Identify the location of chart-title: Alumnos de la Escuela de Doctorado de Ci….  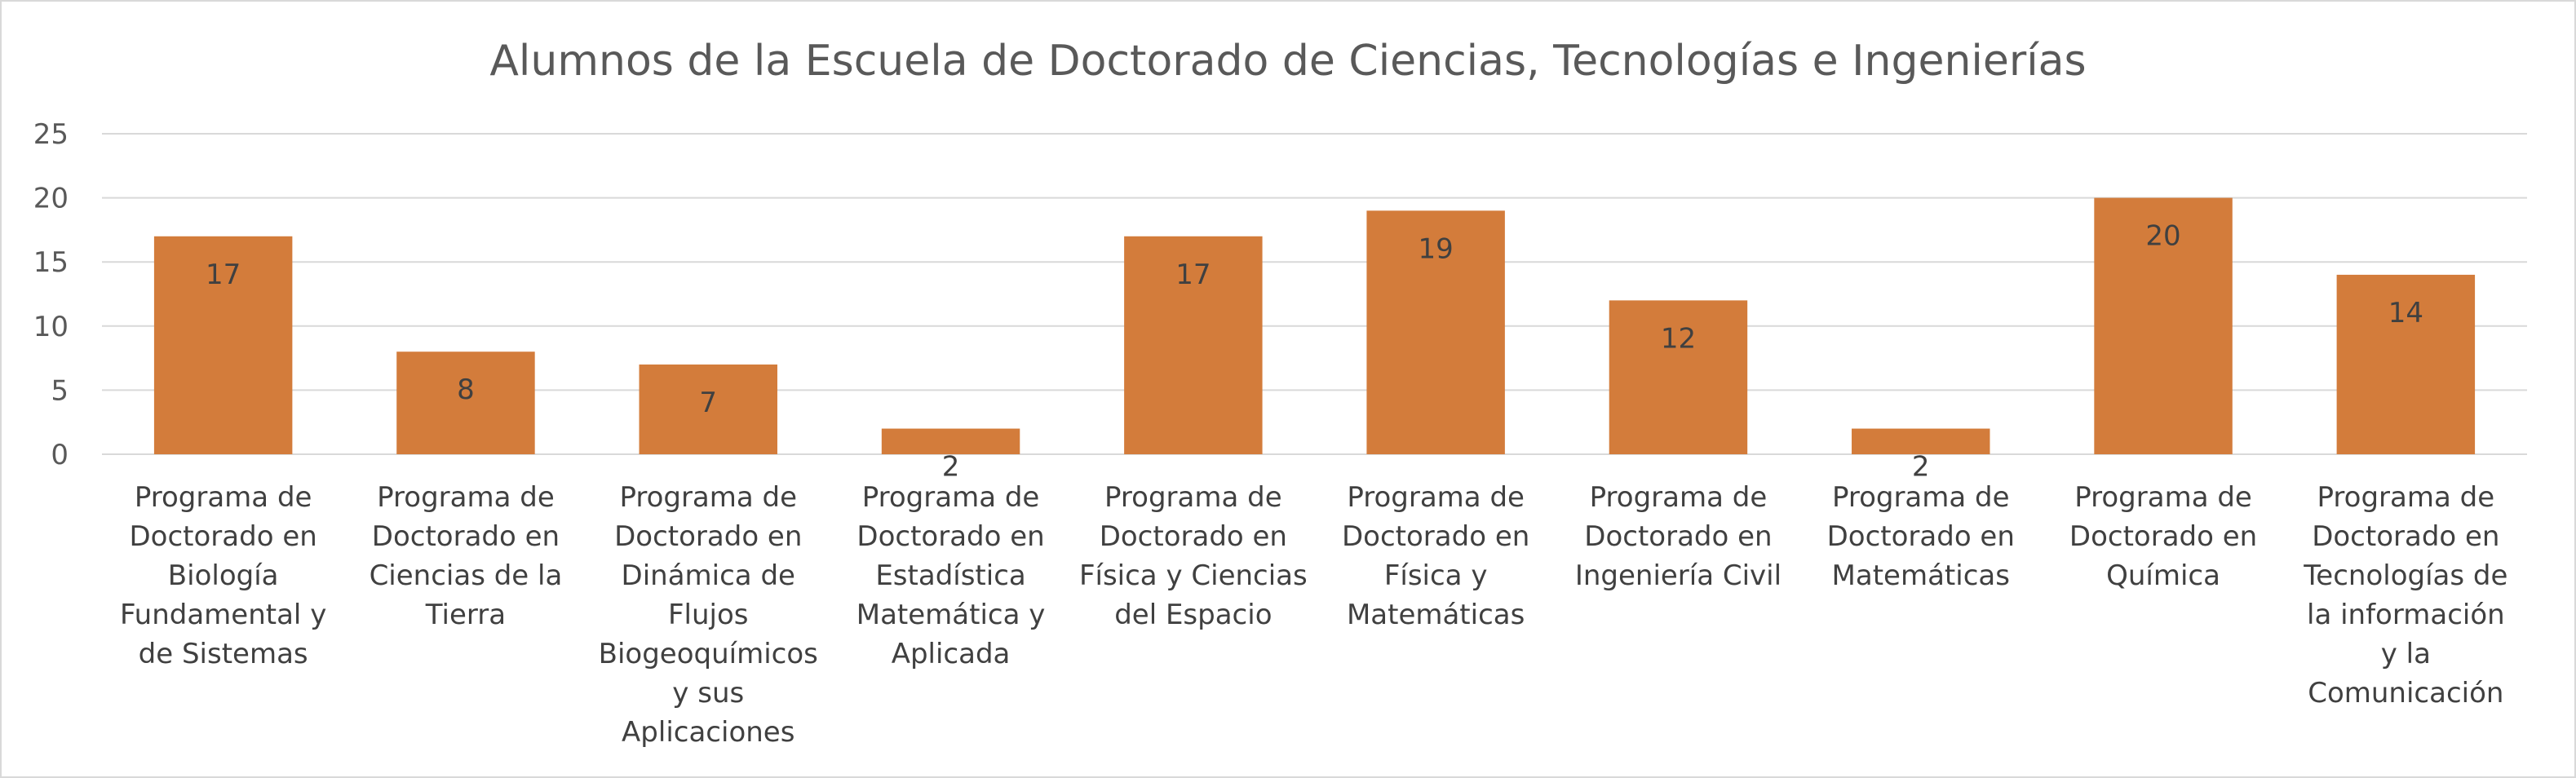
(1287, 61).